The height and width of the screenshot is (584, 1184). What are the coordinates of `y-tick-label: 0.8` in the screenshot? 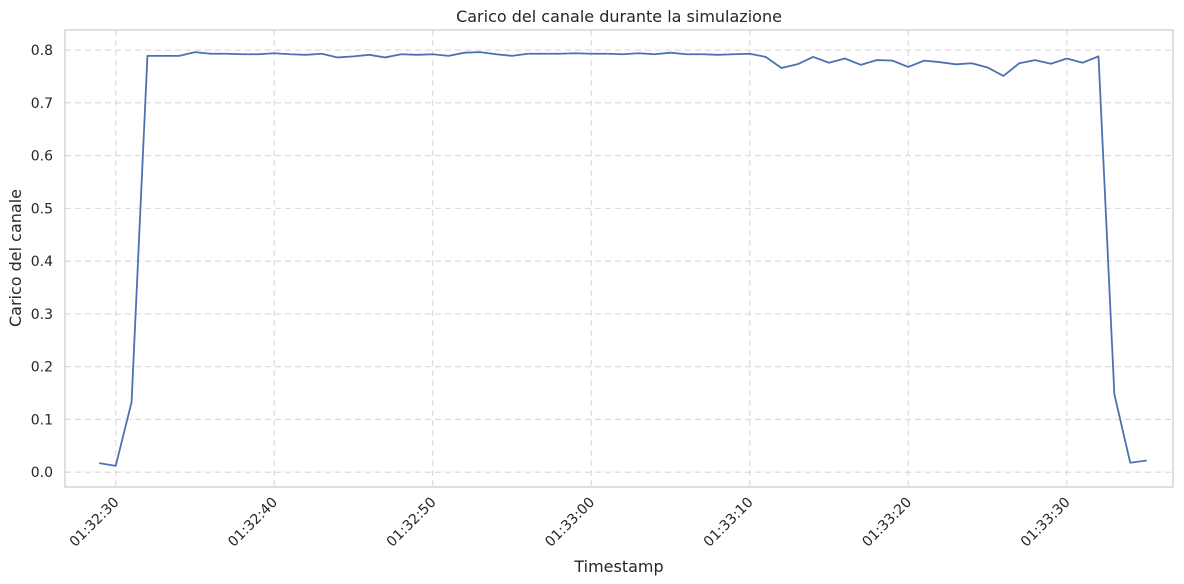 It's located at (42, 51).